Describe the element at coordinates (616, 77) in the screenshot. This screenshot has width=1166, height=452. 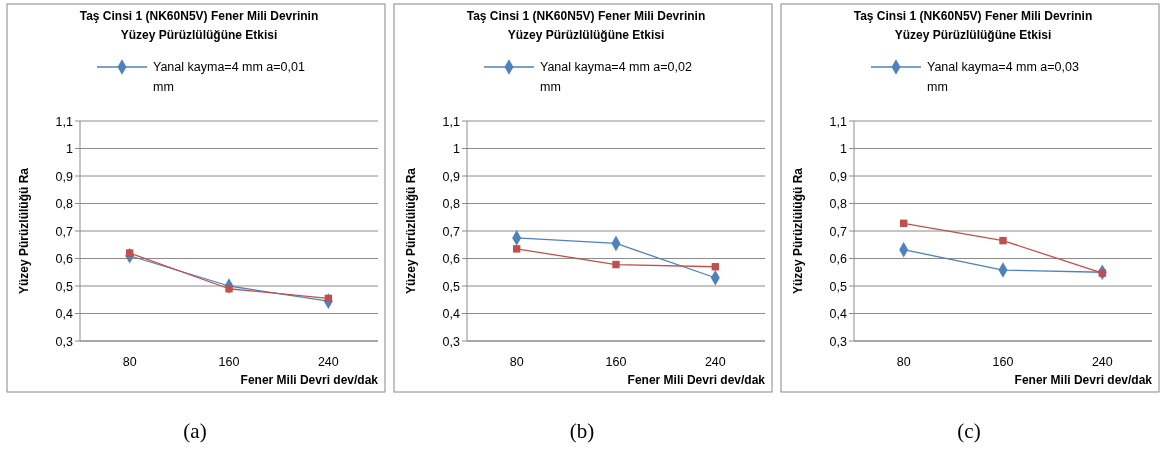
I see `legend-label: Yanal kayma=4 mm a=0,02 mm` at that location.